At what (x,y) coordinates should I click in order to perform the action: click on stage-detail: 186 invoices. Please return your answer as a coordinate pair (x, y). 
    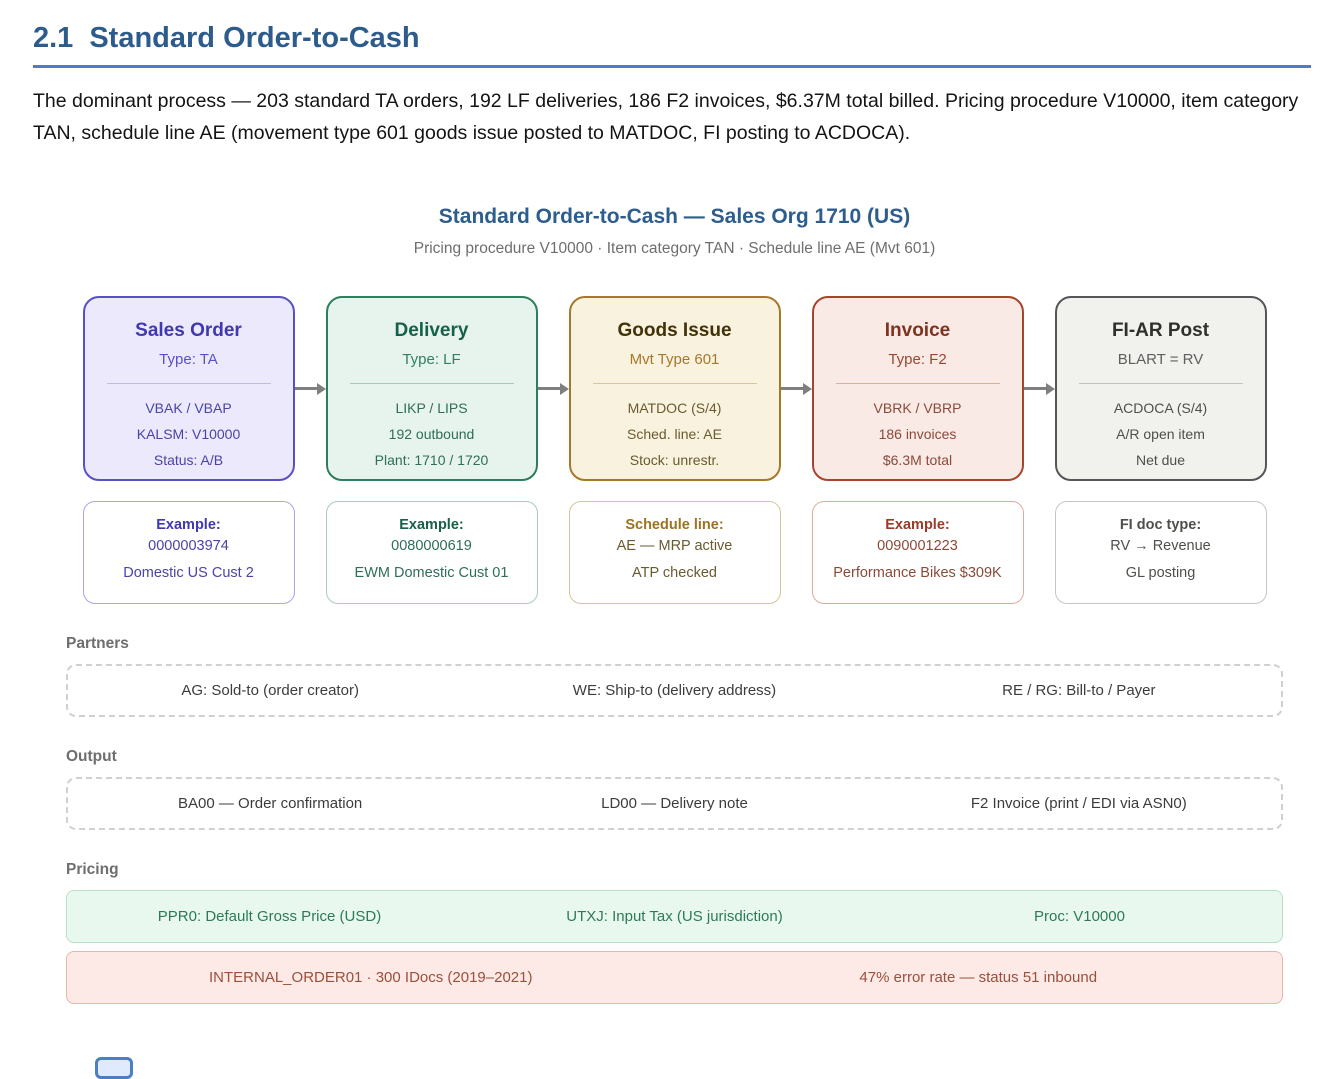
    Looking at the image, I should click on (917, 434).